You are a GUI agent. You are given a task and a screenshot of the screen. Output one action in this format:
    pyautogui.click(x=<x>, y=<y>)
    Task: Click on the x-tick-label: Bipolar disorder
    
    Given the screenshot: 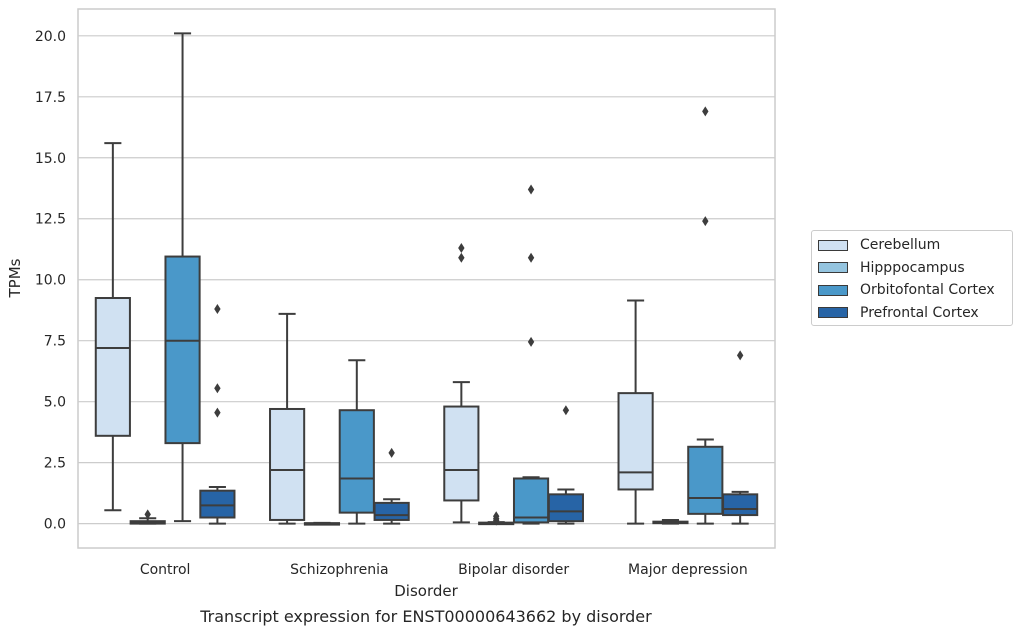 What is the action you would take?
    pyautogui.click(x=513, y=570)
    